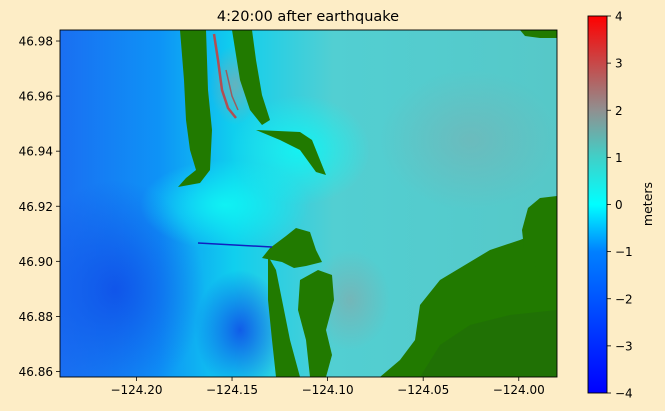  What do you see at coordinates (647, 204) in the screenshot?
I see `colorbar-label: meters` at bounding box center [647, 204].